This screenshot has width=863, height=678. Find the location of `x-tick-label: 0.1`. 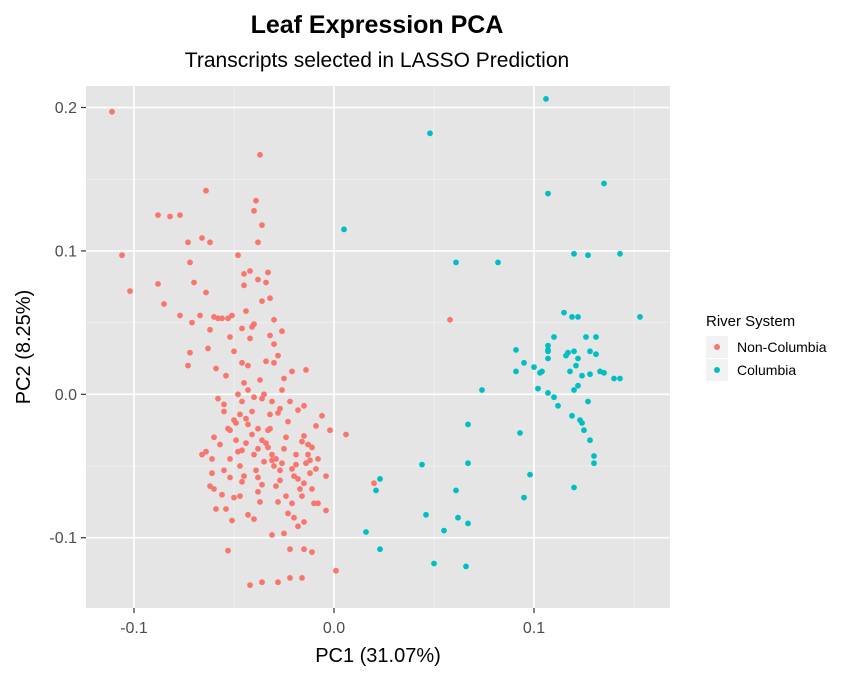

x-tick-label: 0.1 is located at coordinates (534, 628).